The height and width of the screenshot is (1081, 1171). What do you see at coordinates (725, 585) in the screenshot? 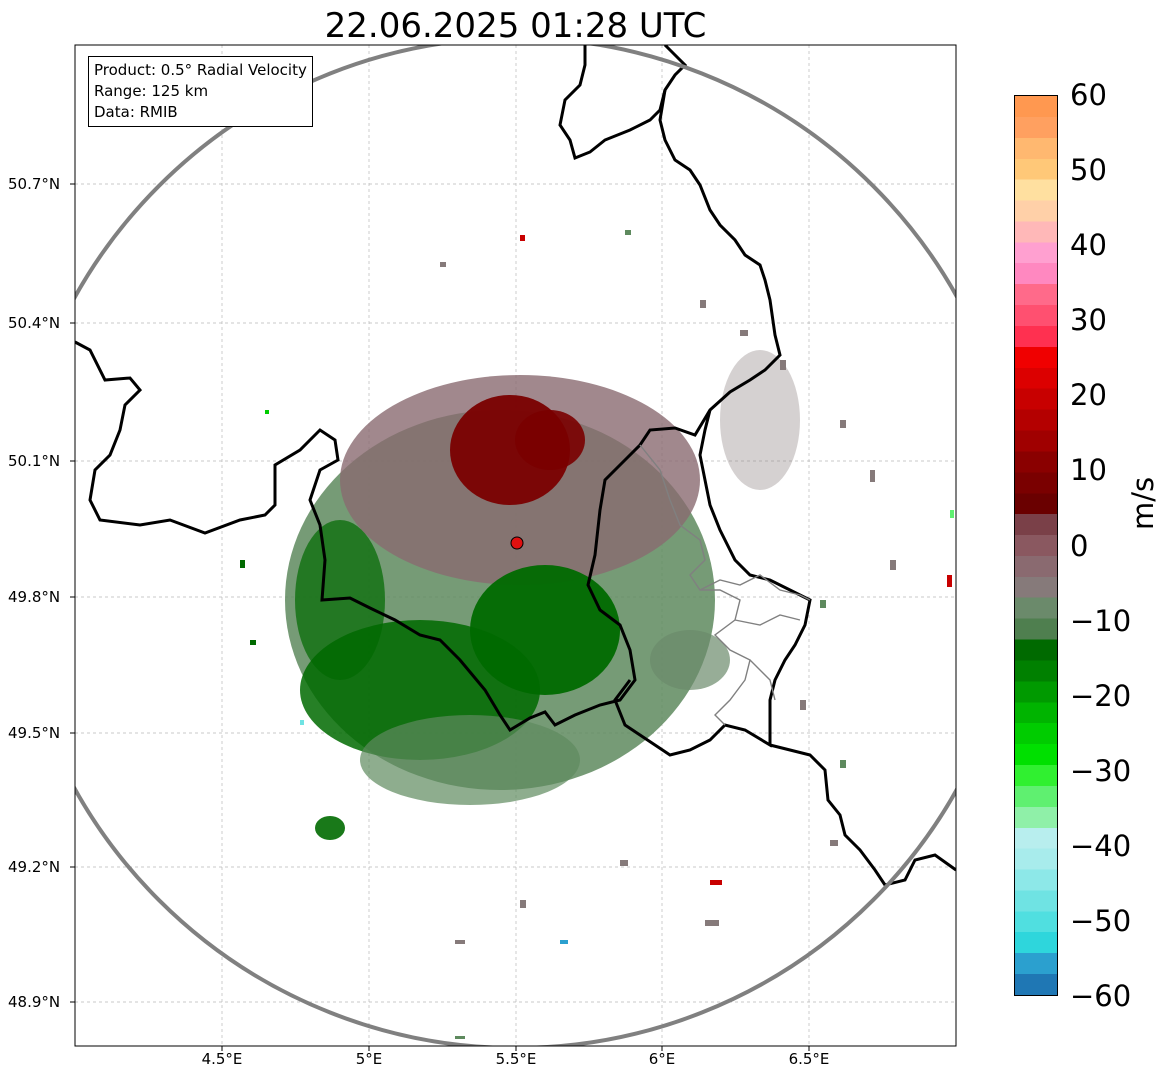
I see `province-borders` at bounding box center [725, 585].